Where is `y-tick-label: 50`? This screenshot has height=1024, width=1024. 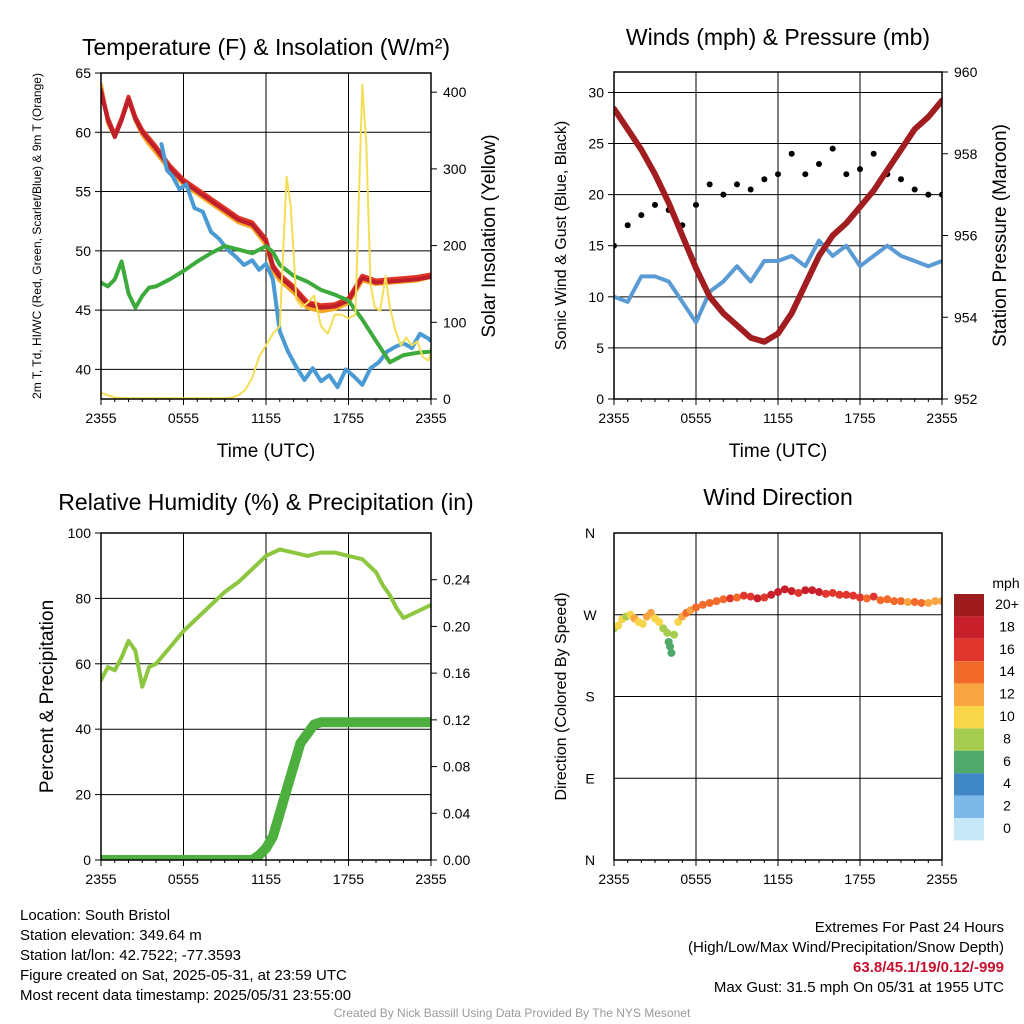
y-tick-label: 50 is located at coordinates (83, 251).